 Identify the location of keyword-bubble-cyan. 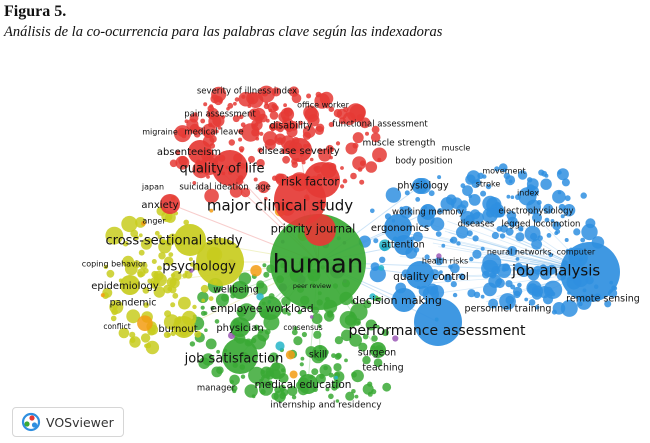
(385, 245).